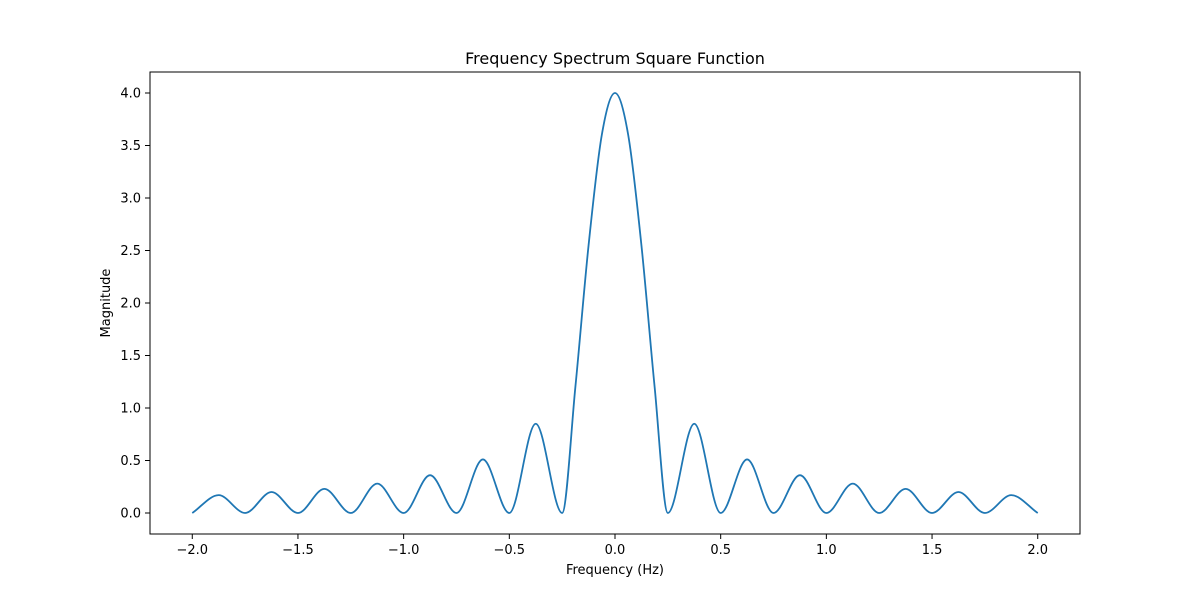 Image resolution: width=1200 pixels, height=600 pixels. What do you see at coordinates (1037, 550) in the screenshot?
I see `x-tick-label: 2.0` at bounding box center [1037, 550].